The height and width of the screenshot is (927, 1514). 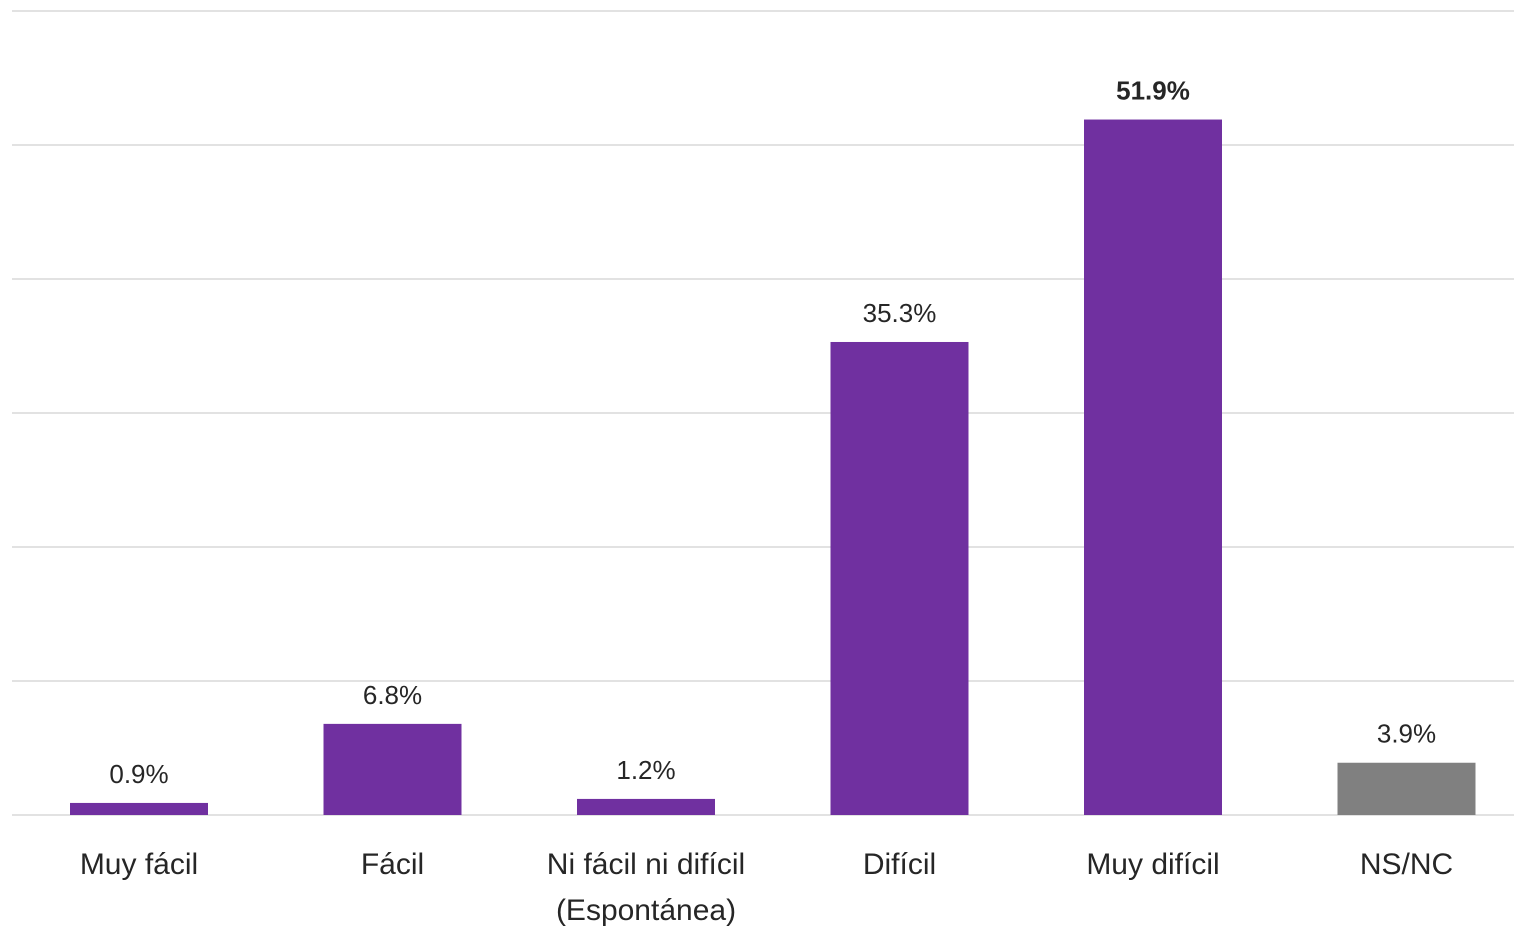 I want to click on category-label: Difícil, so click(x=899, y=864).